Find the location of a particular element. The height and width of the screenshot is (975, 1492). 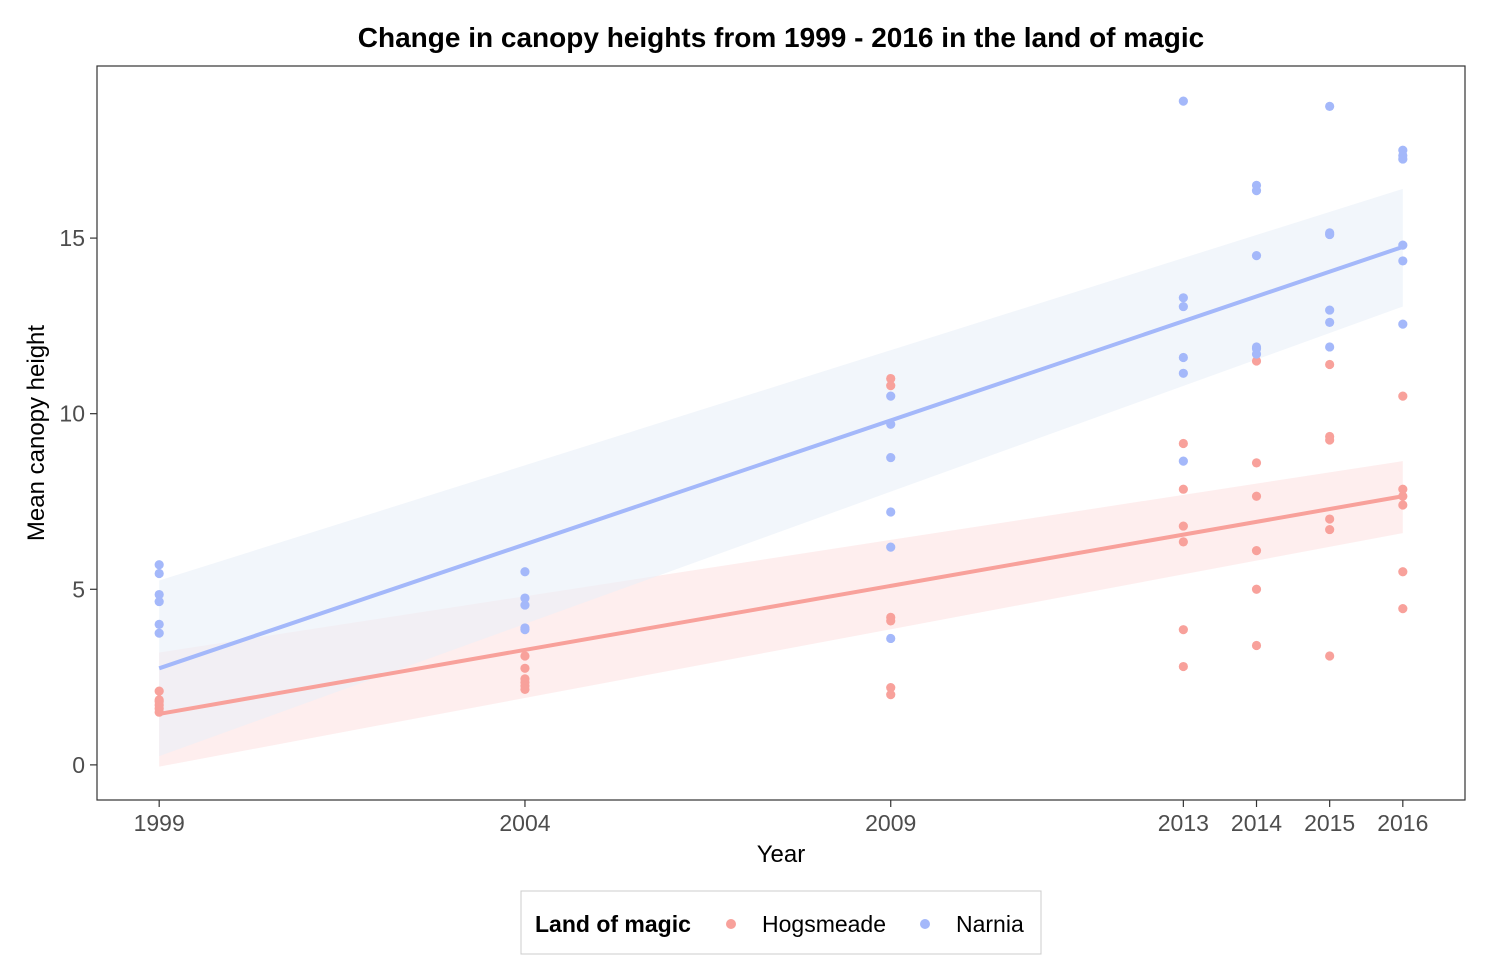

legend-label-hogsmeade: Hogsmeade is located at coordinates (824, 924).